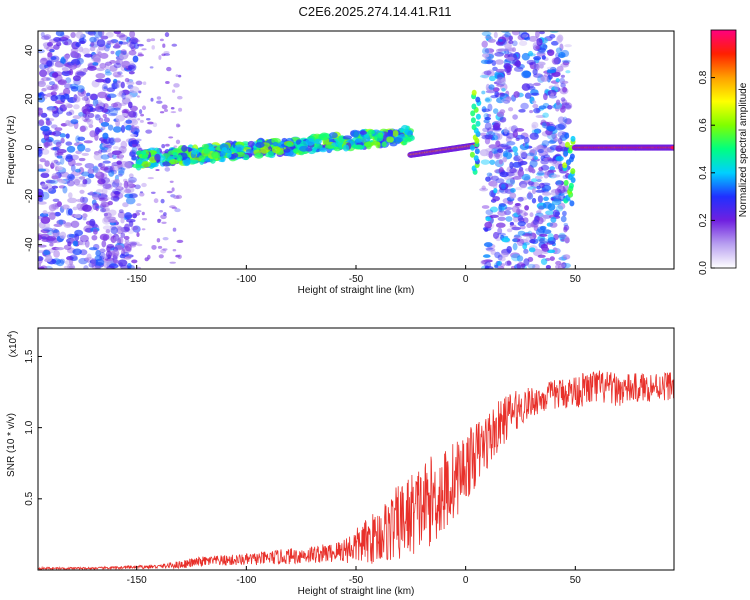 Image resolution: width=750 pixels, height=600 pixels. I want to click on x-tick-label: -150, so click(137, 279).